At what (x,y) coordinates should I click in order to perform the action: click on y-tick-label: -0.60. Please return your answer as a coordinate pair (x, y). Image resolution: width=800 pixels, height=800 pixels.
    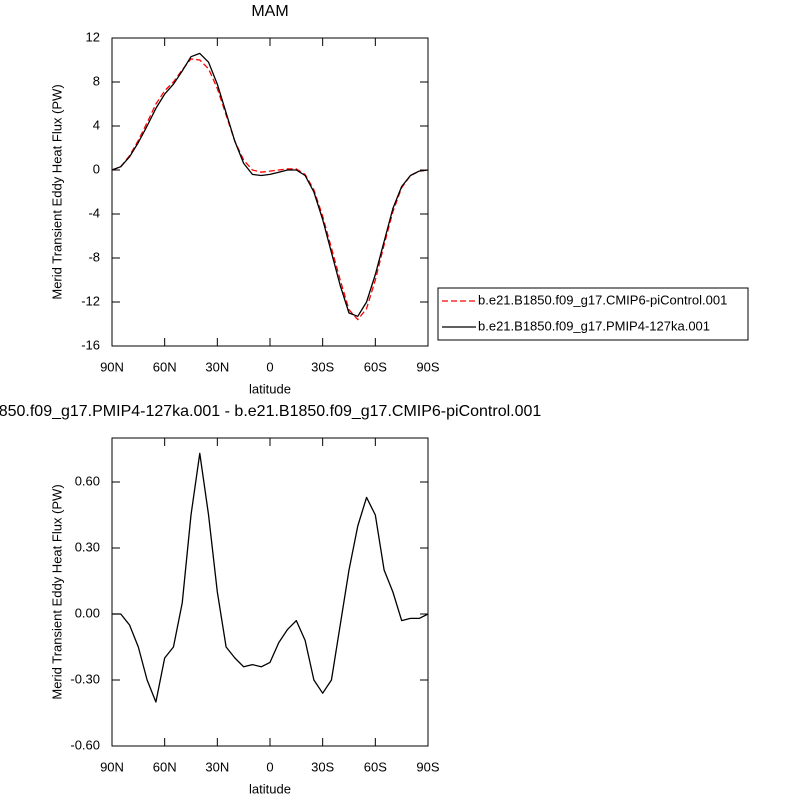
    Looking at the image, I should click on (85, 744).